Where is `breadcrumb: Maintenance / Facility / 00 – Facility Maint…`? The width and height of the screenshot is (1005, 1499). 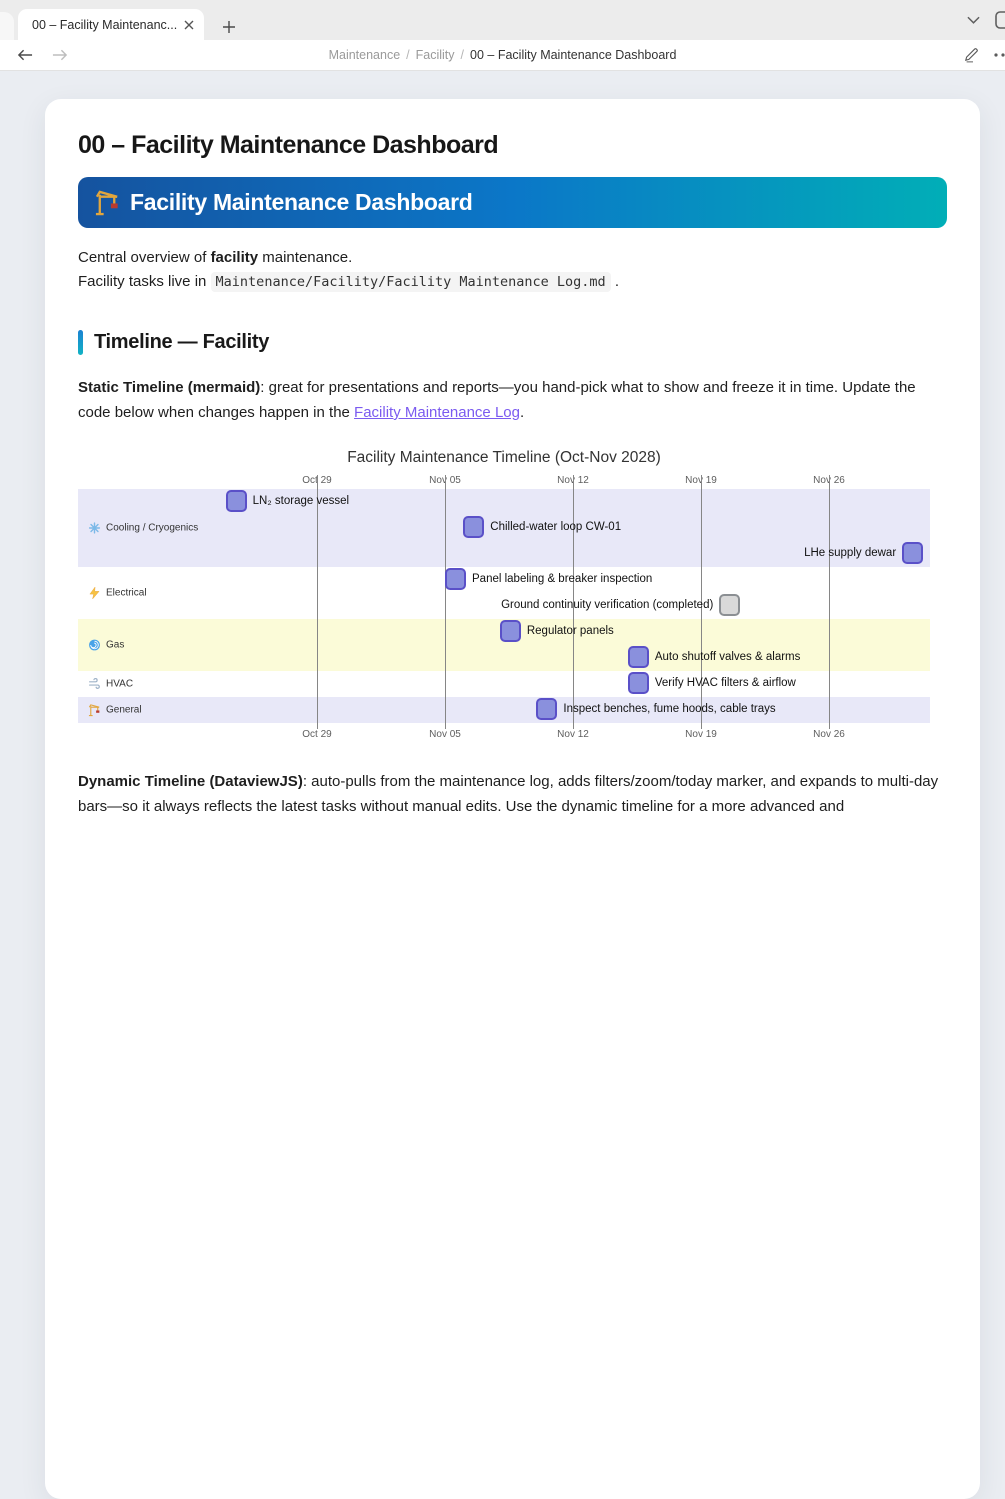 breadcrumb: Maintenance / Facility / 00 – Facility Maint… is located at coordinates (502, 55).